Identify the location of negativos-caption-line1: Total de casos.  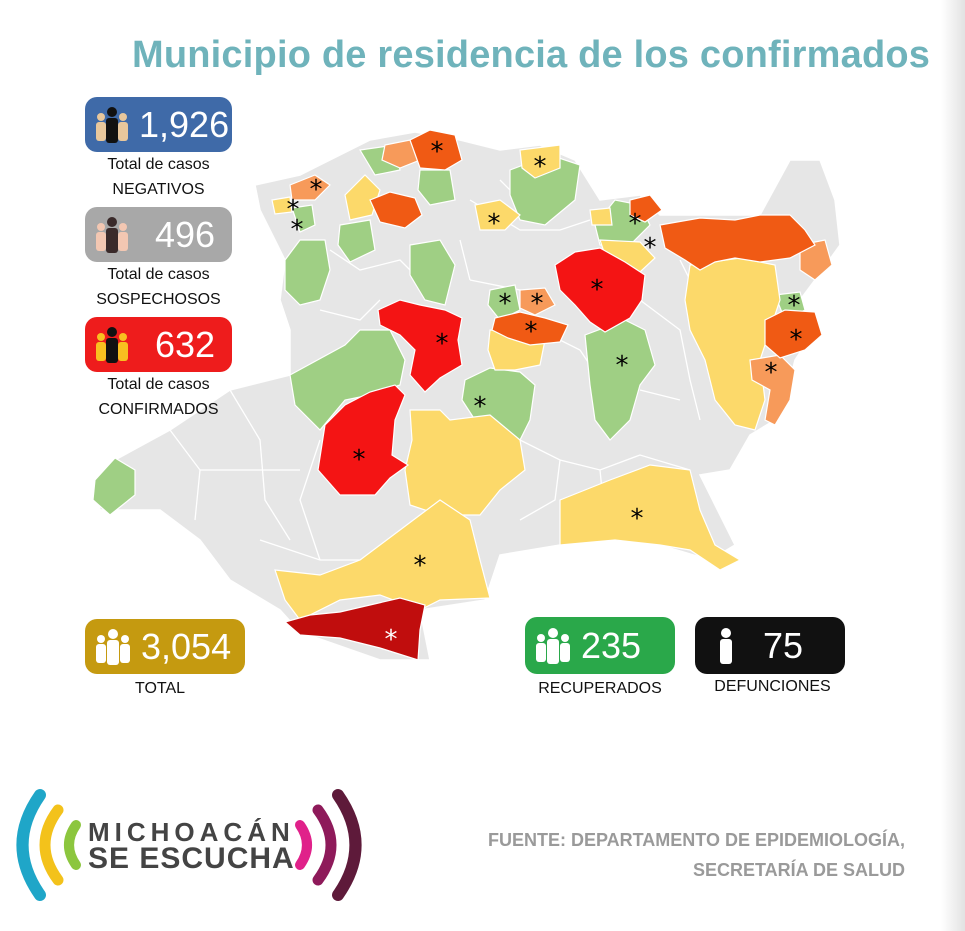
(158, 164).